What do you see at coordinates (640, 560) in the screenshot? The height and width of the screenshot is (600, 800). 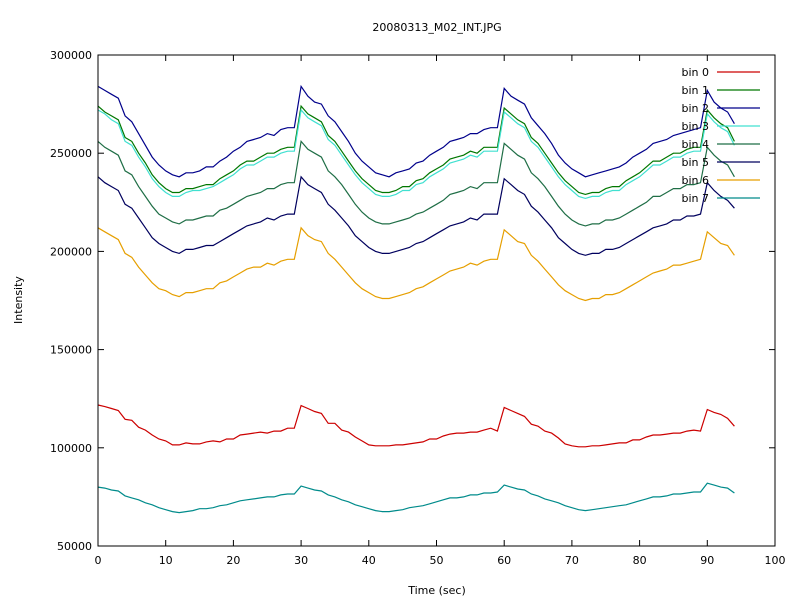 I see `x-tick-label: 80` at bounding box center [640, 560].